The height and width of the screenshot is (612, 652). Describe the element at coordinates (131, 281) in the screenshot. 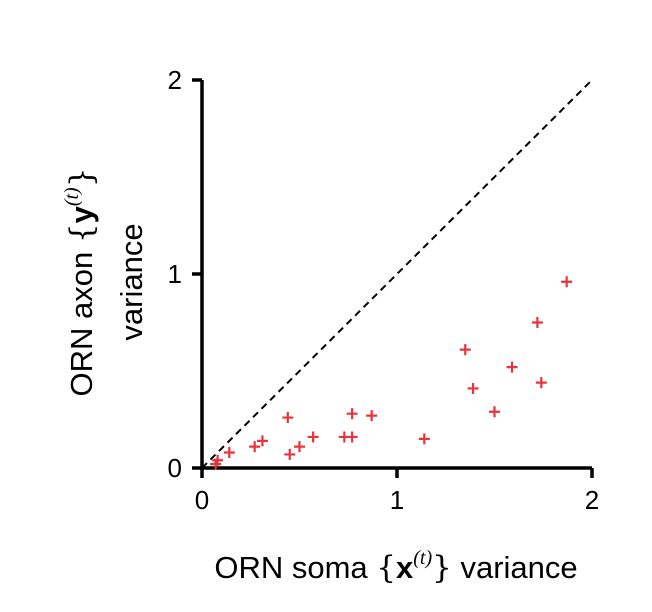

I see `y-axis-label-line2: variance` at that location.